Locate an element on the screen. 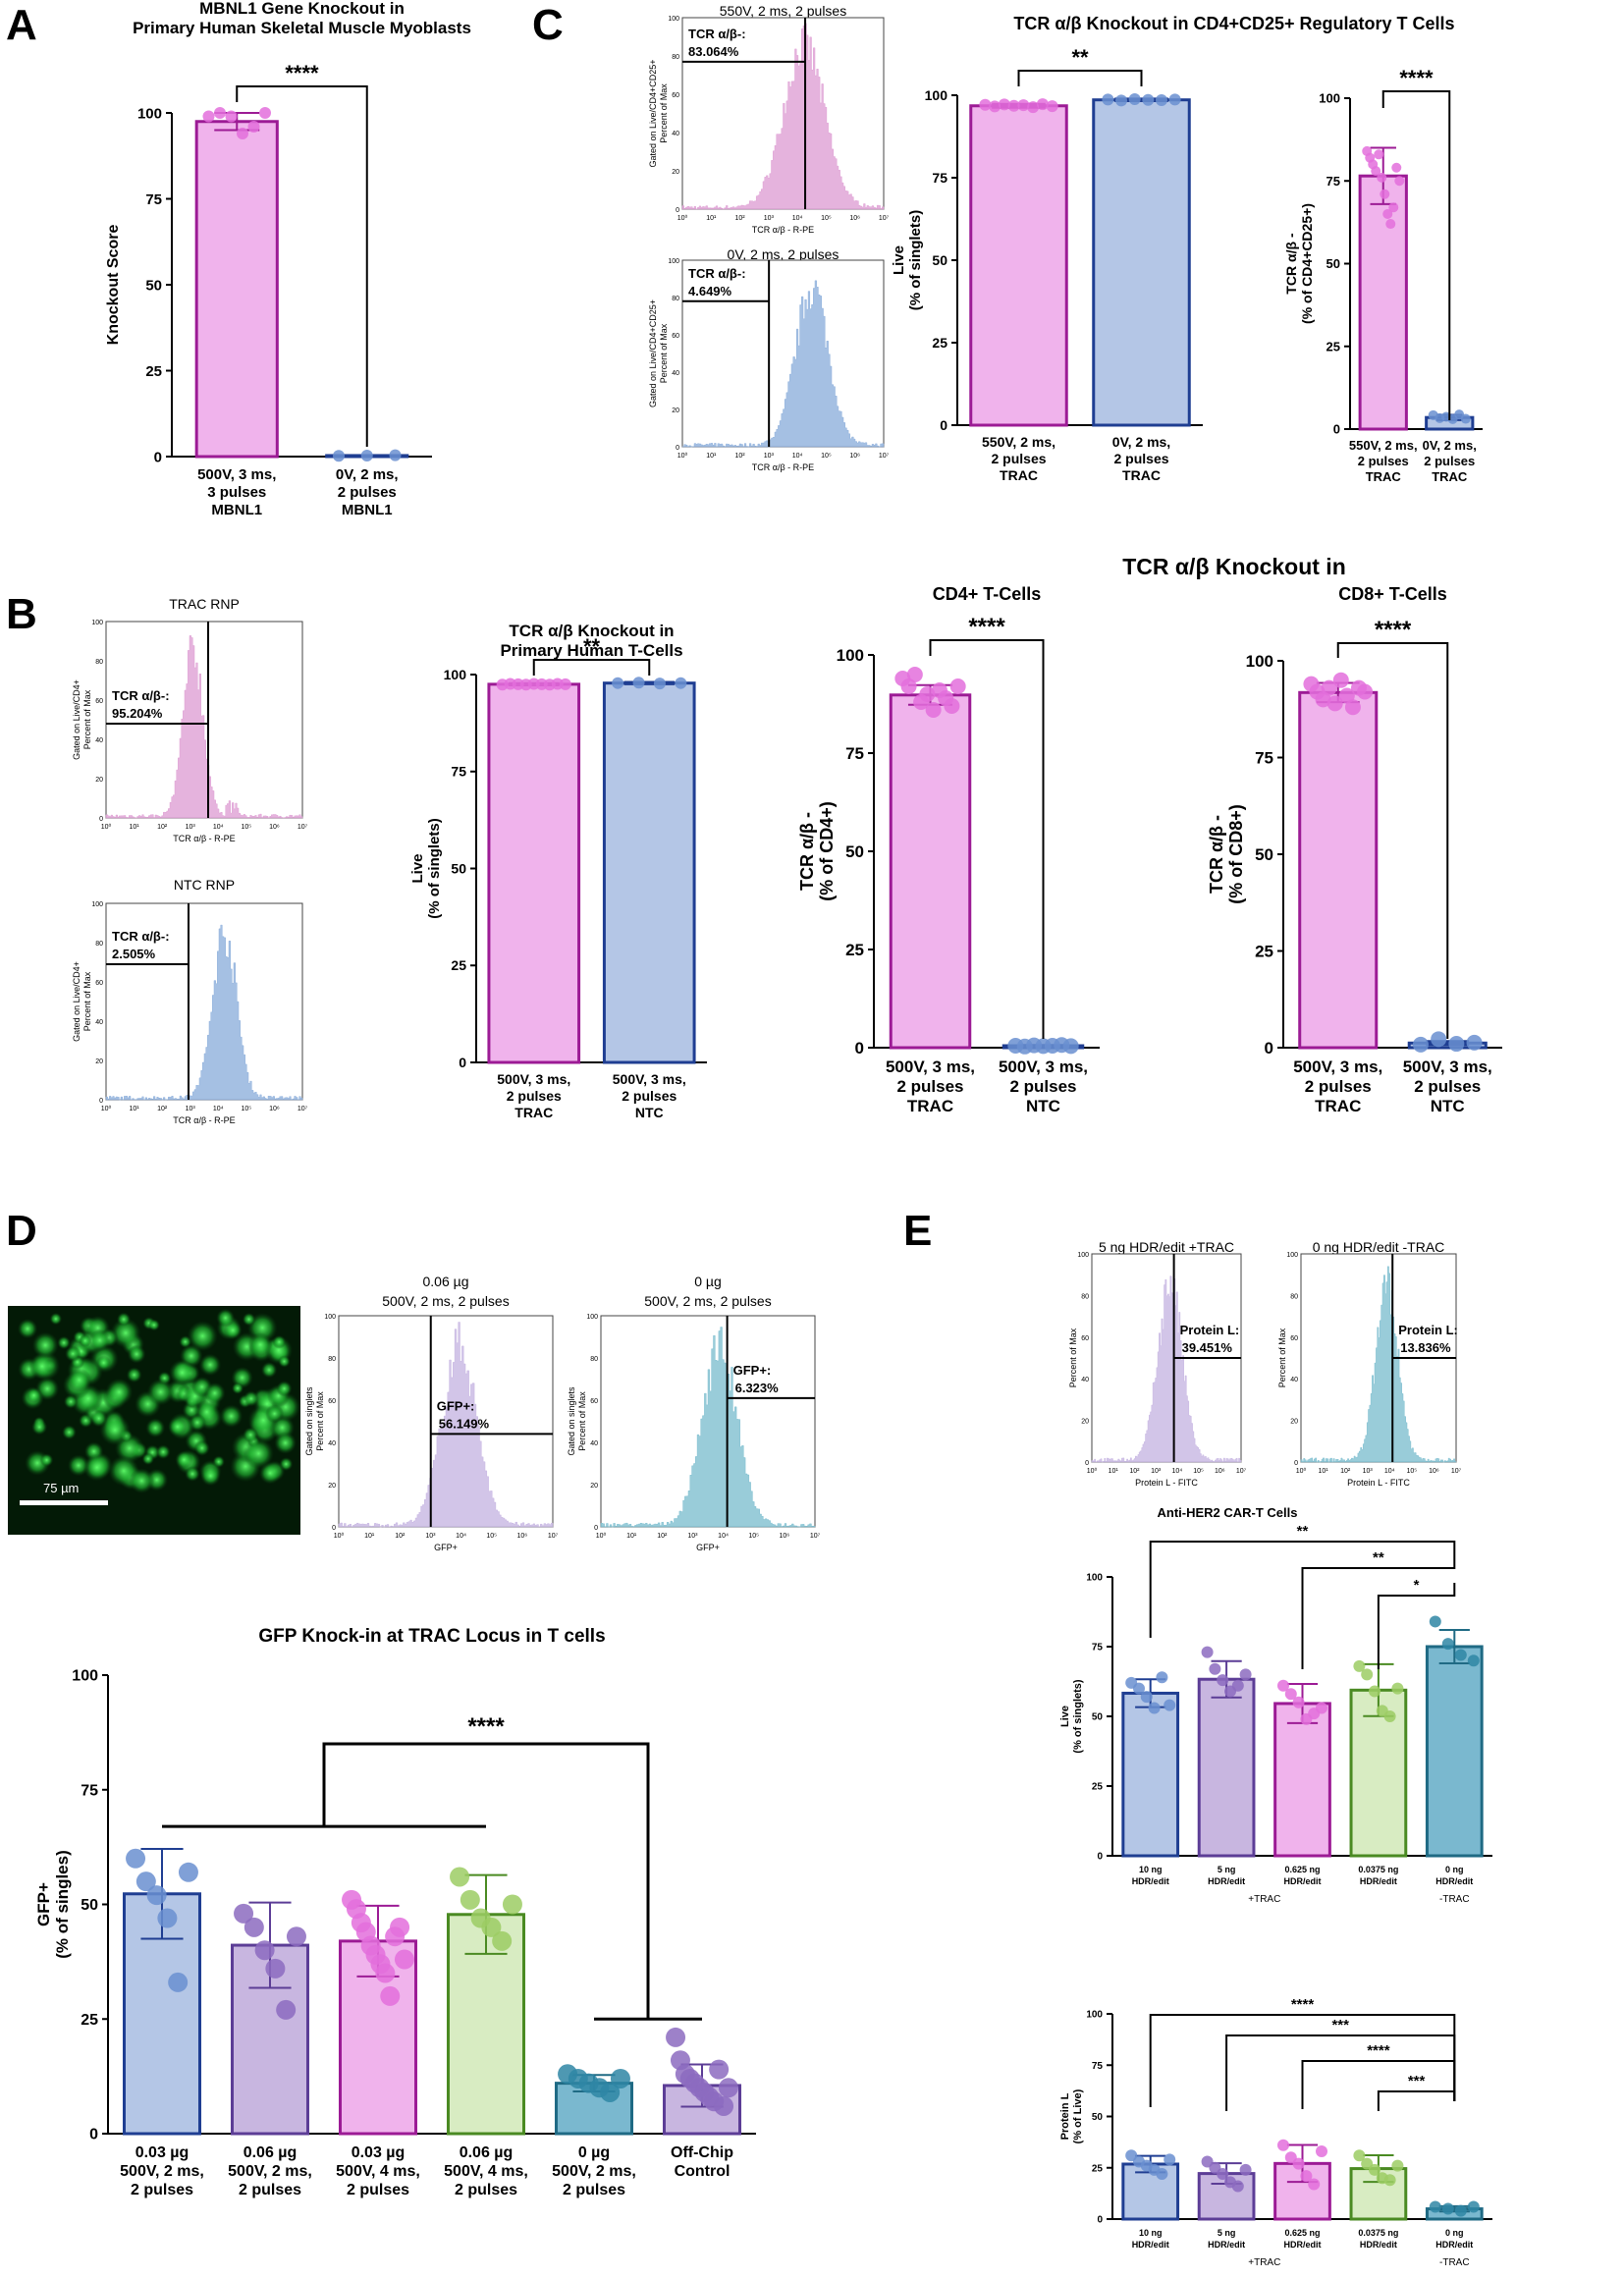  histogram-ylabel-1: Gated on Live/CD4+CD25+ is located at coordinates (653, 353).